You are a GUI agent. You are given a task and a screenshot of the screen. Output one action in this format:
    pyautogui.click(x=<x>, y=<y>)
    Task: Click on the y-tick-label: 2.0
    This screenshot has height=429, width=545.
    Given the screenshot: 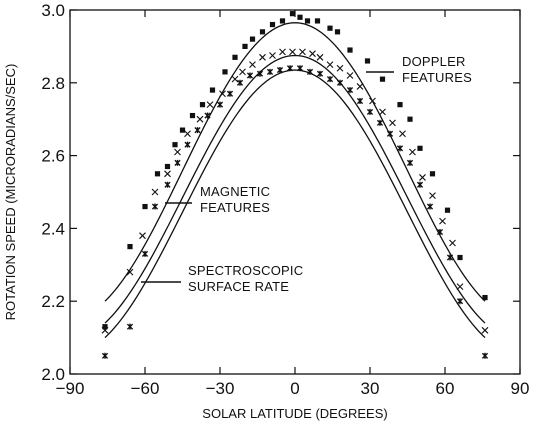 What is the action you would take?
    pyautogui.click(x=53, y=374)
    